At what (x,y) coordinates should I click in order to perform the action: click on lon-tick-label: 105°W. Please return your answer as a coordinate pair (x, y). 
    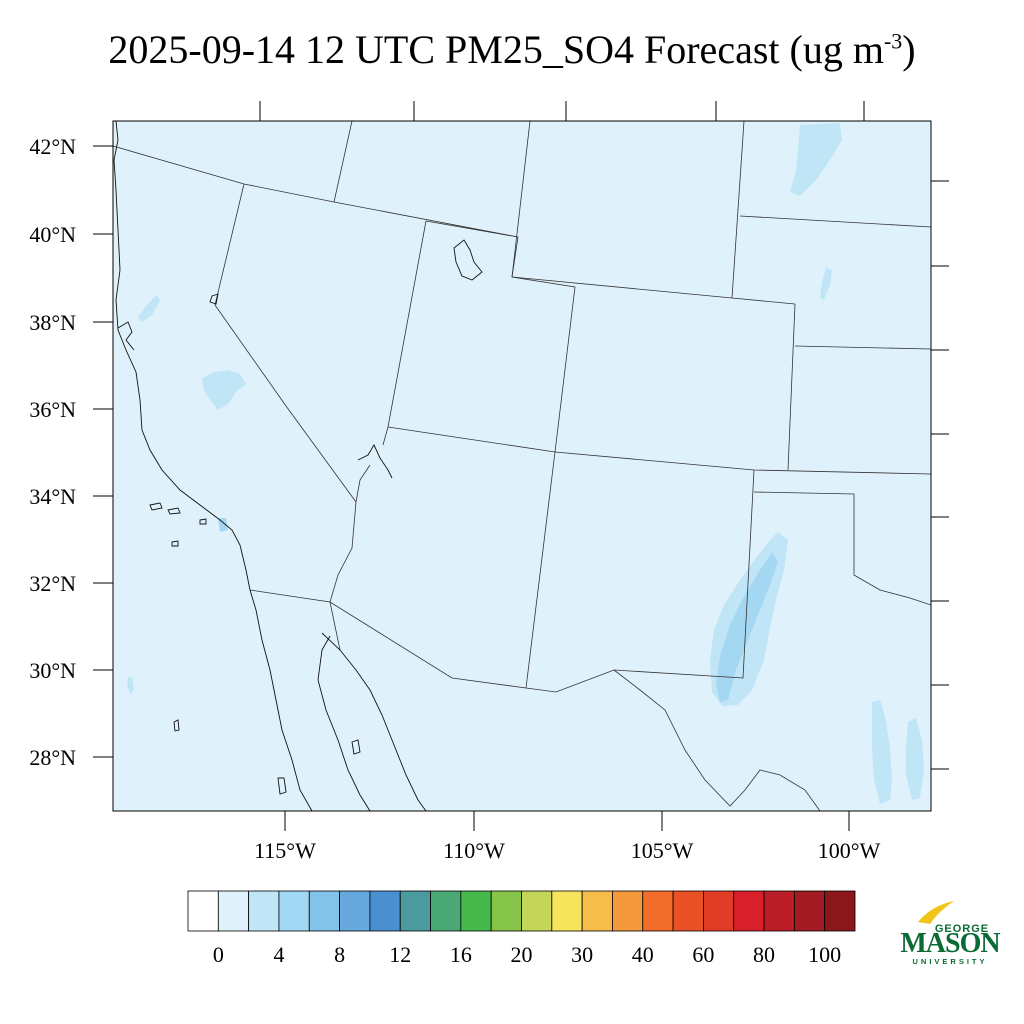
    Looking at the image, I should click on (662, 850).